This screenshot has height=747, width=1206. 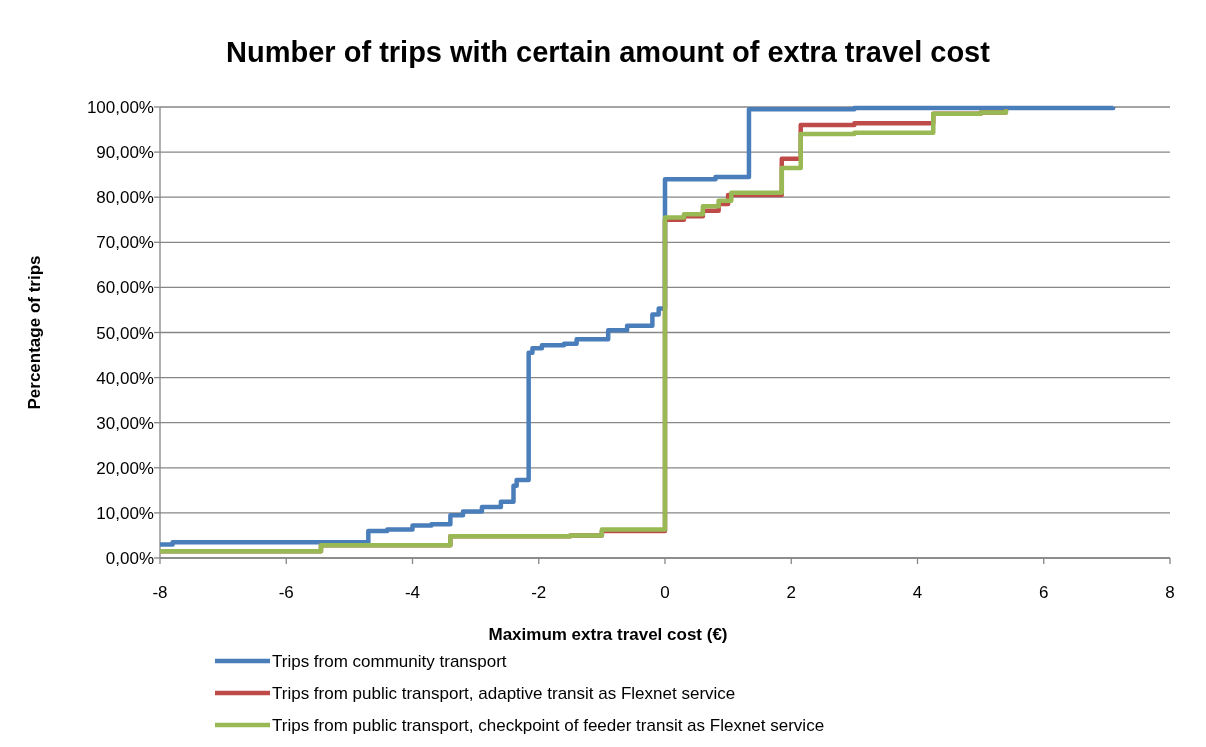 What do you see at coordinates (608, 634) in the screenshot?
I see `x-axis-title: Maximum extra travel cost (€)` at bounding box center [608, 634].